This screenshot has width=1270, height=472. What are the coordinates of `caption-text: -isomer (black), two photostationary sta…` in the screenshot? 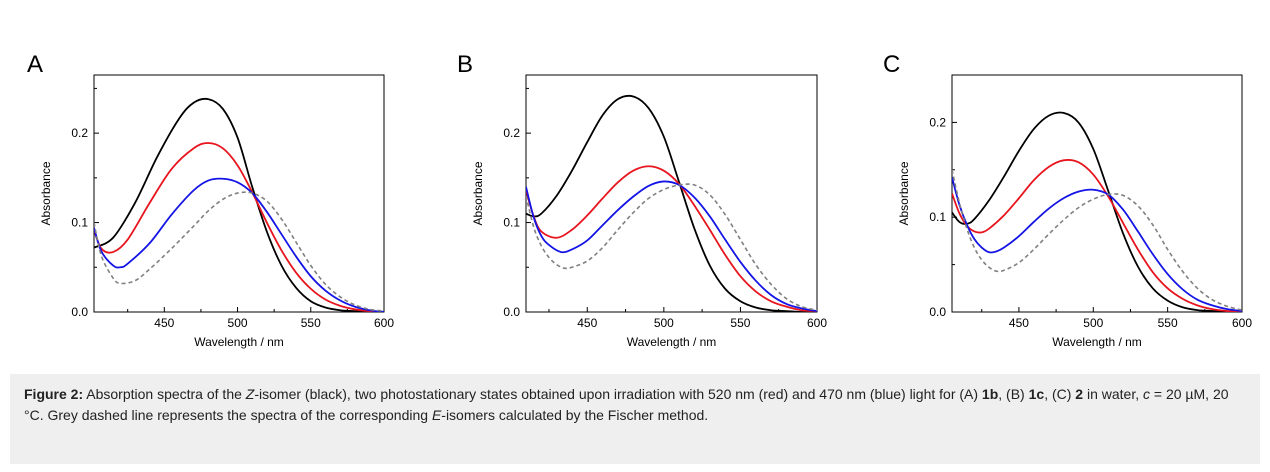 It's located at (618, 394).